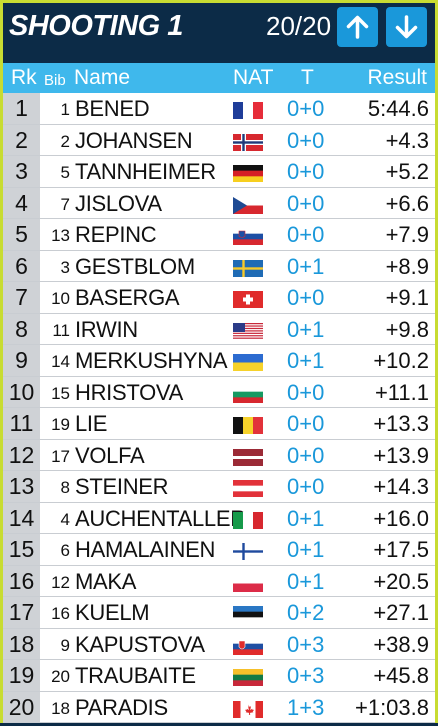  I want to click on bib-cell: 15, so click(60, 393).